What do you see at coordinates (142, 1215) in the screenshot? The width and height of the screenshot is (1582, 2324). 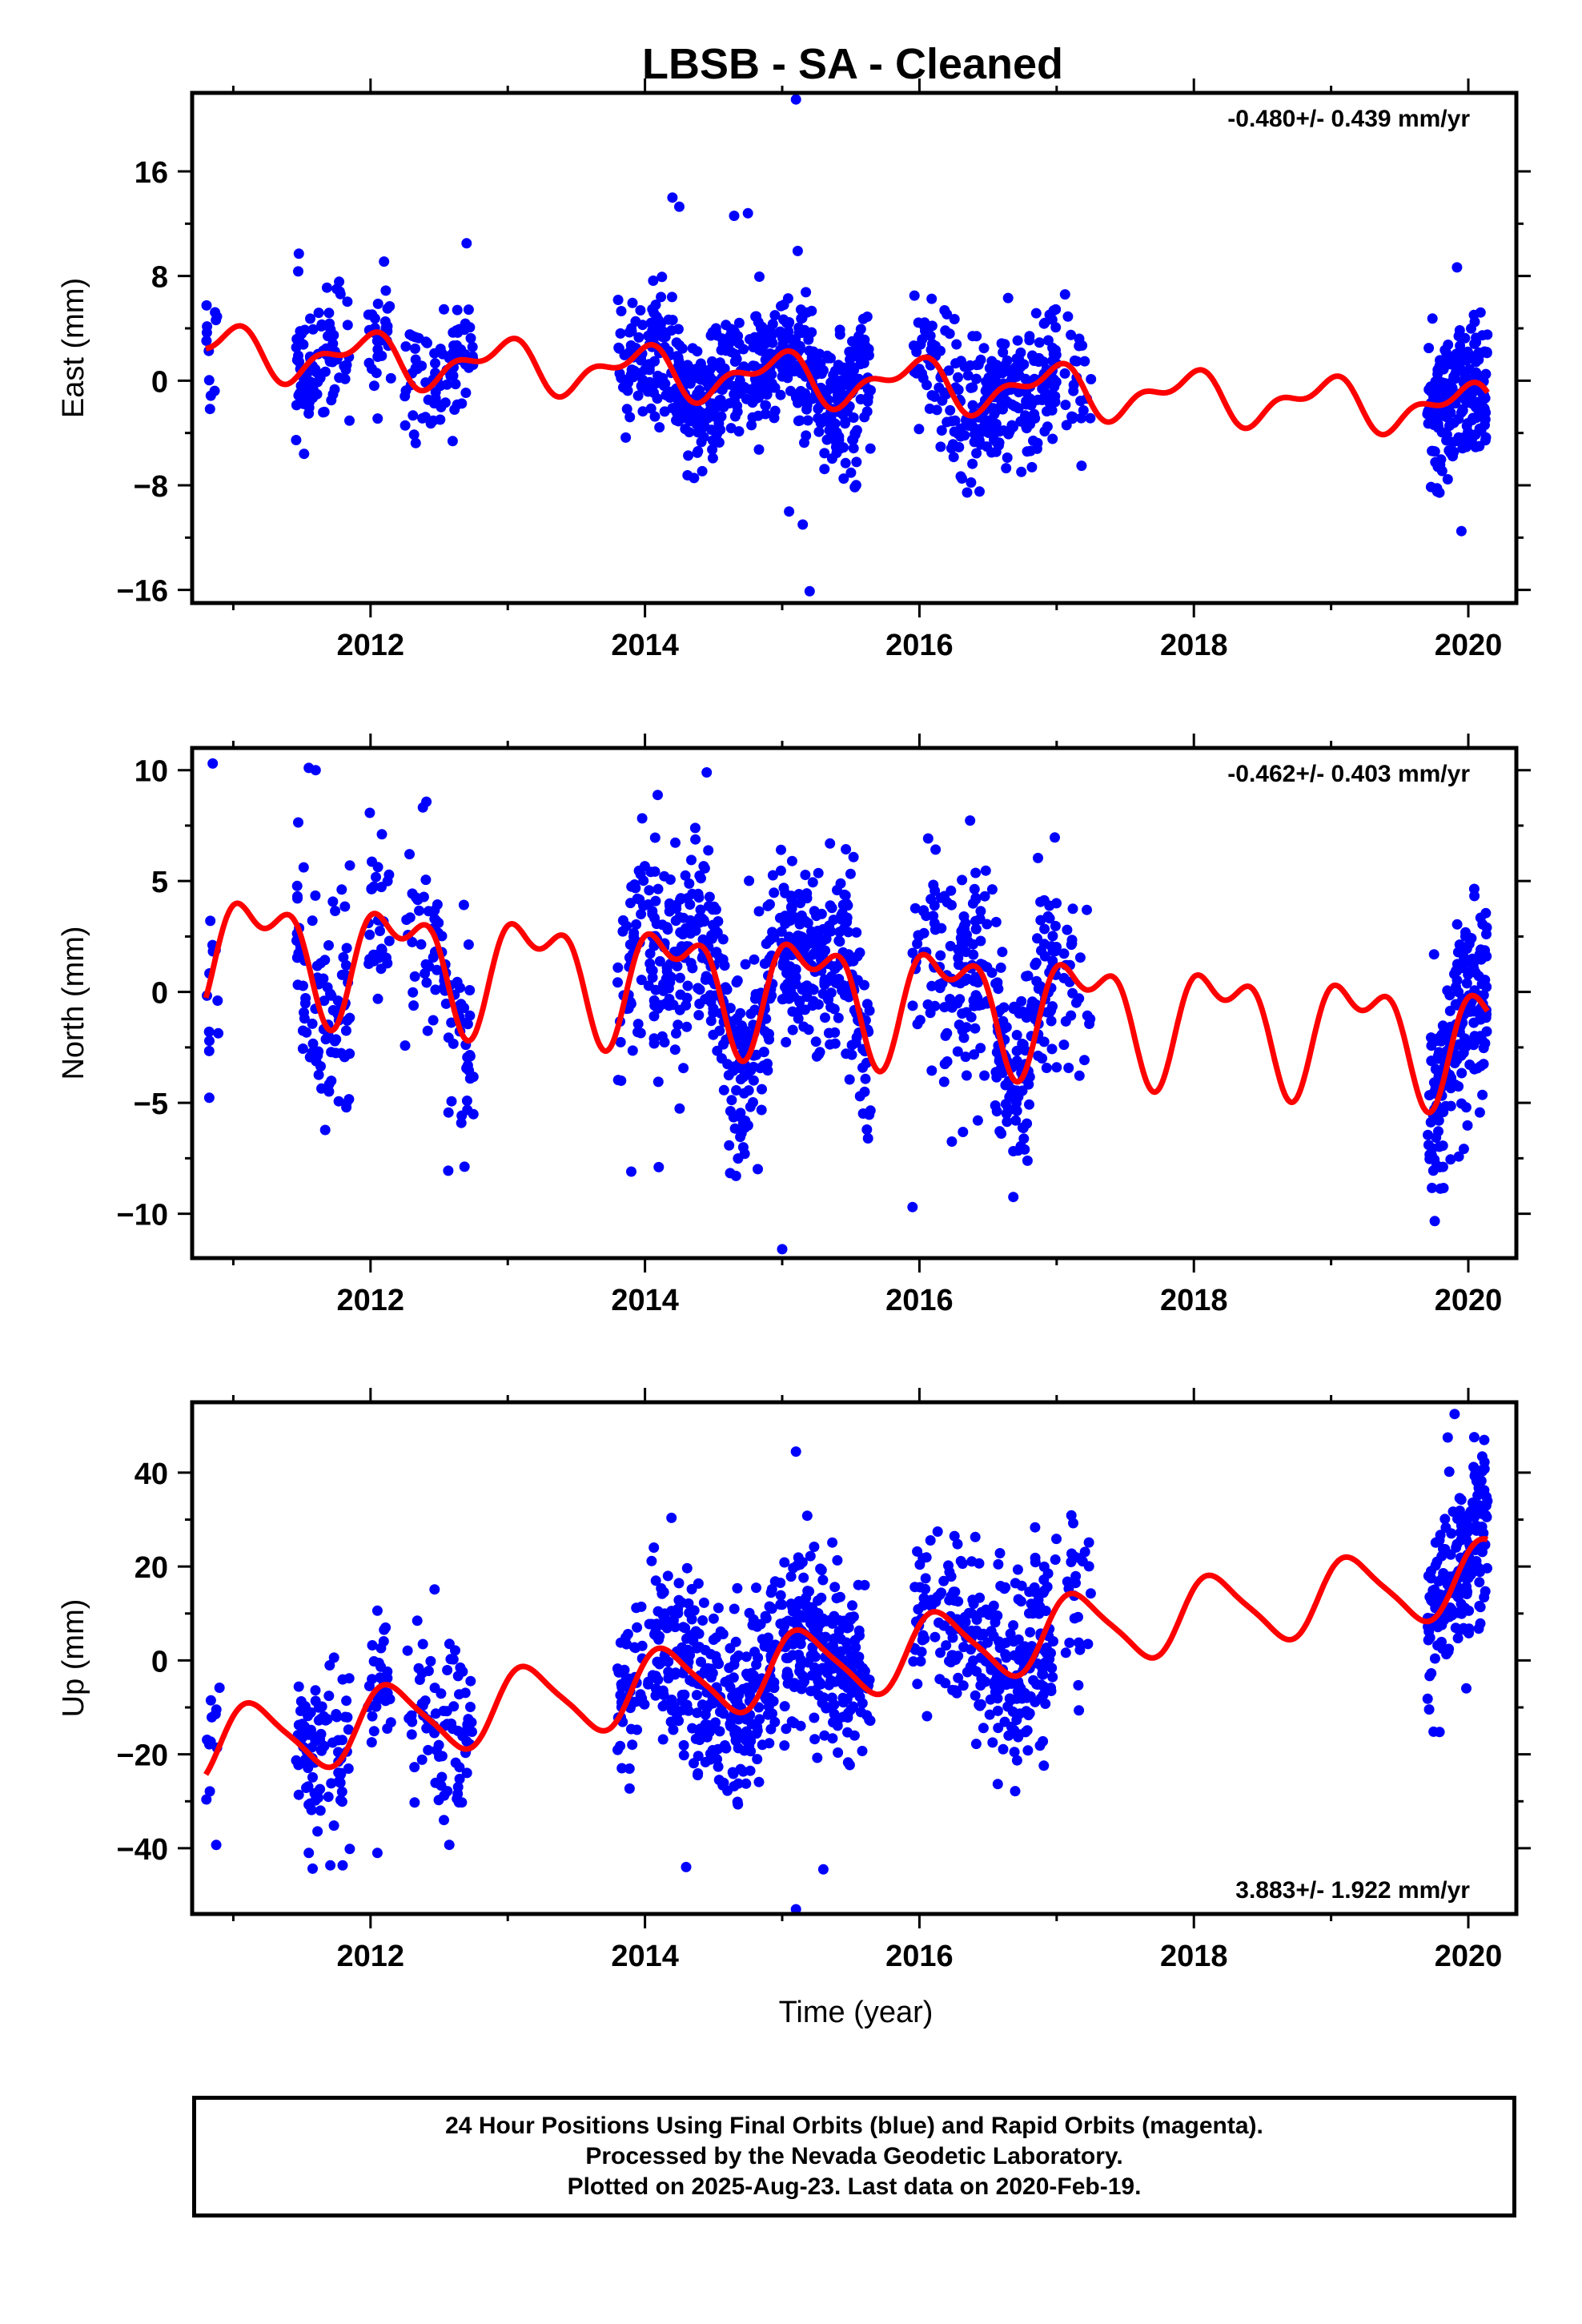 I see `y-tick-label: −10` at bounding box center [142, 1215].